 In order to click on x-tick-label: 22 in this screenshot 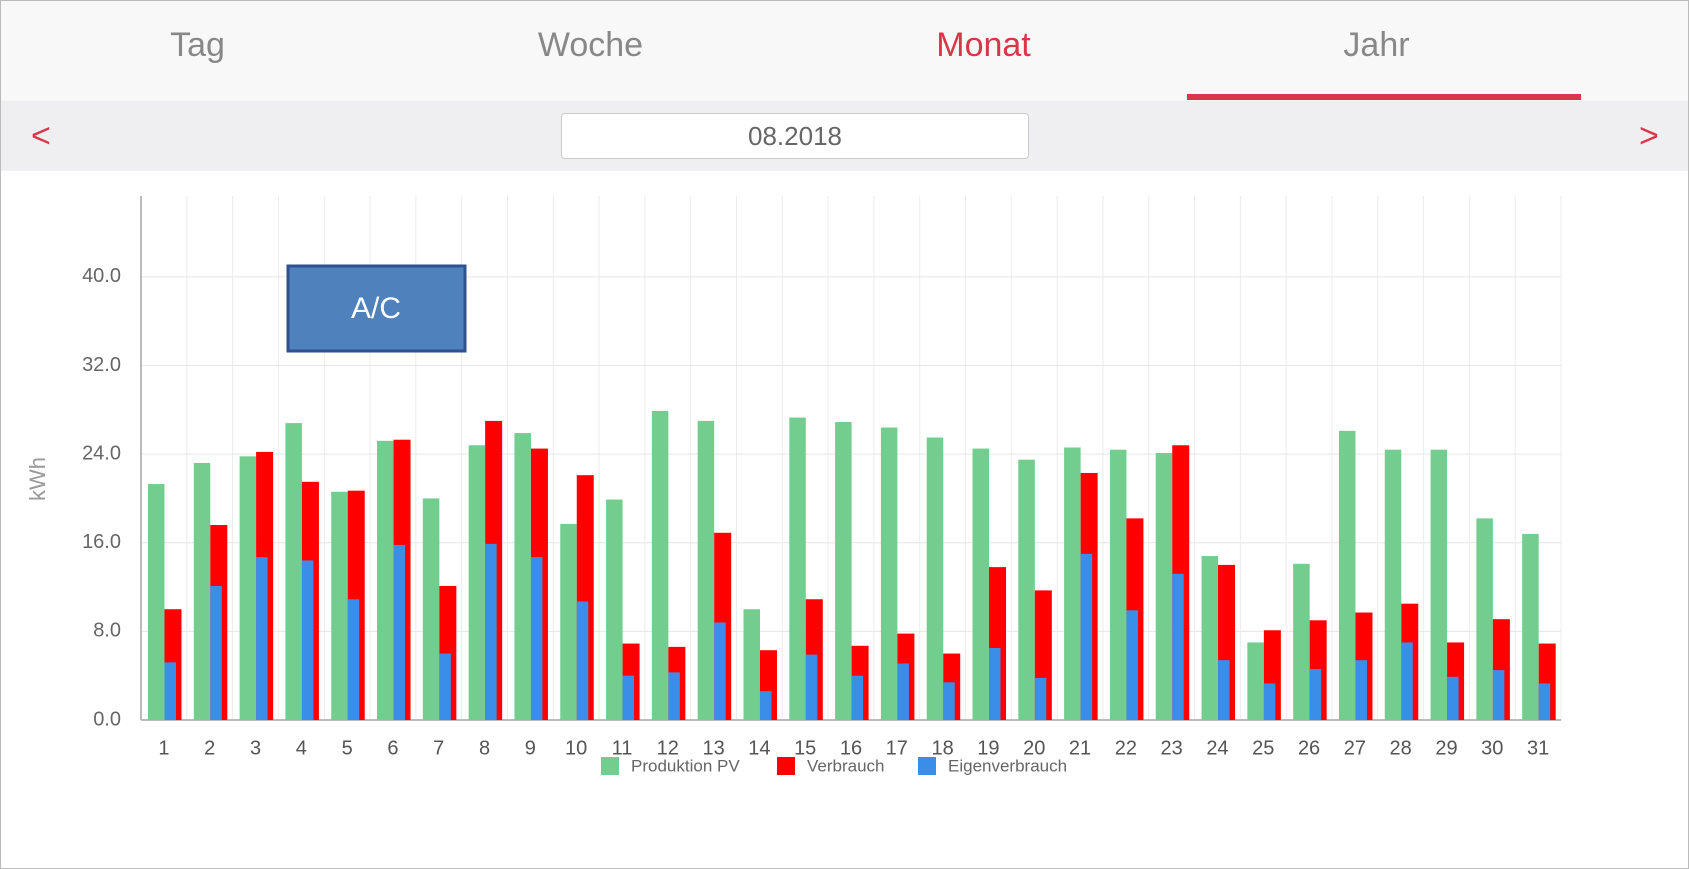, I will do `click(1126, 748)`.